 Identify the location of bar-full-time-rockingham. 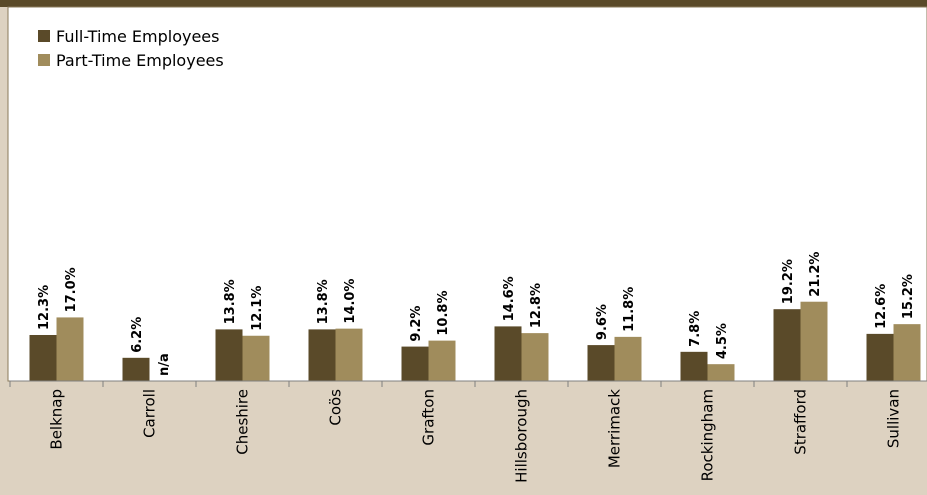
(694, 366).